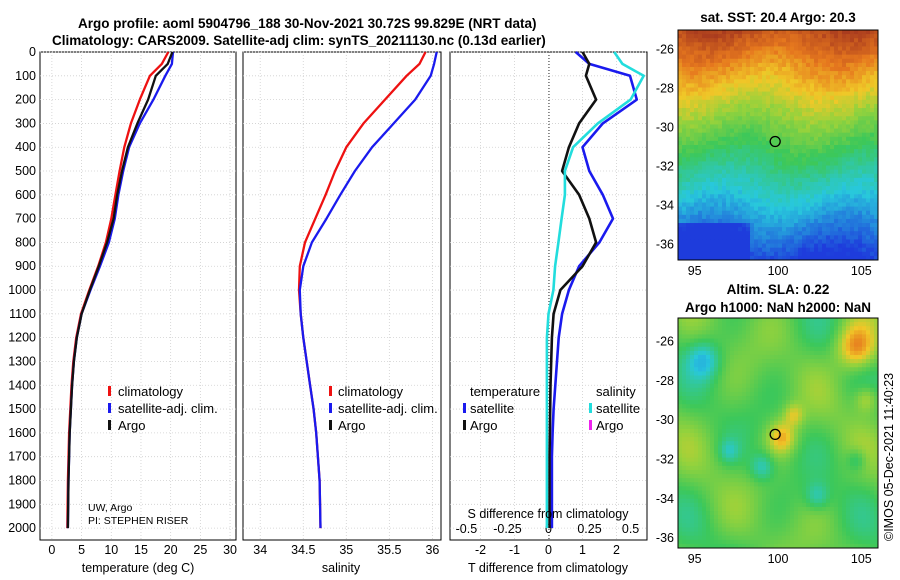  Describe the element at coordinates (25, 219) in the screenshot. I see `y-tick-label: 700` at that location.